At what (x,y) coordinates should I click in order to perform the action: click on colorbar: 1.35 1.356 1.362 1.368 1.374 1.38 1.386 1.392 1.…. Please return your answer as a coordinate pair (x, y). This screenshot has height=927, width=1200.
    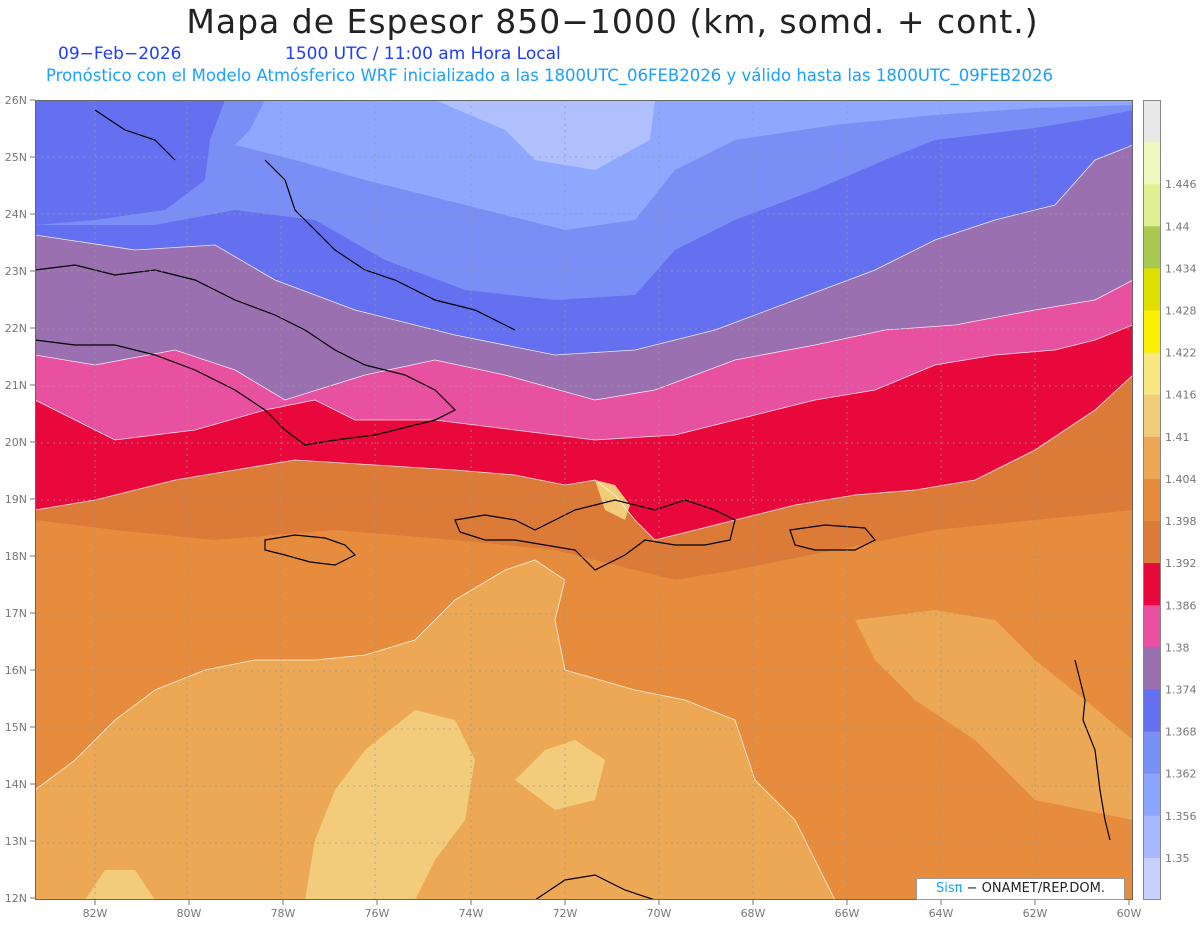
    Looking at the image, I should click on (1170, 500).